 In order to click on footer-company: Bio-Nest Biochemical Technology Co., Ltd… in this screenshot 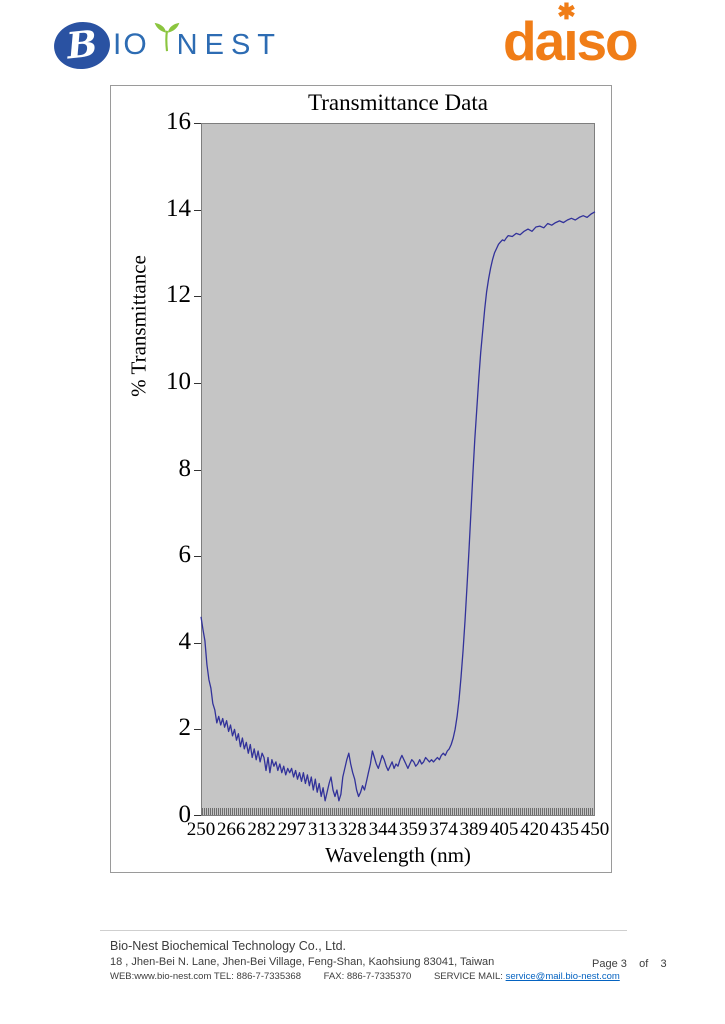, I will do `click(228, 946)`.